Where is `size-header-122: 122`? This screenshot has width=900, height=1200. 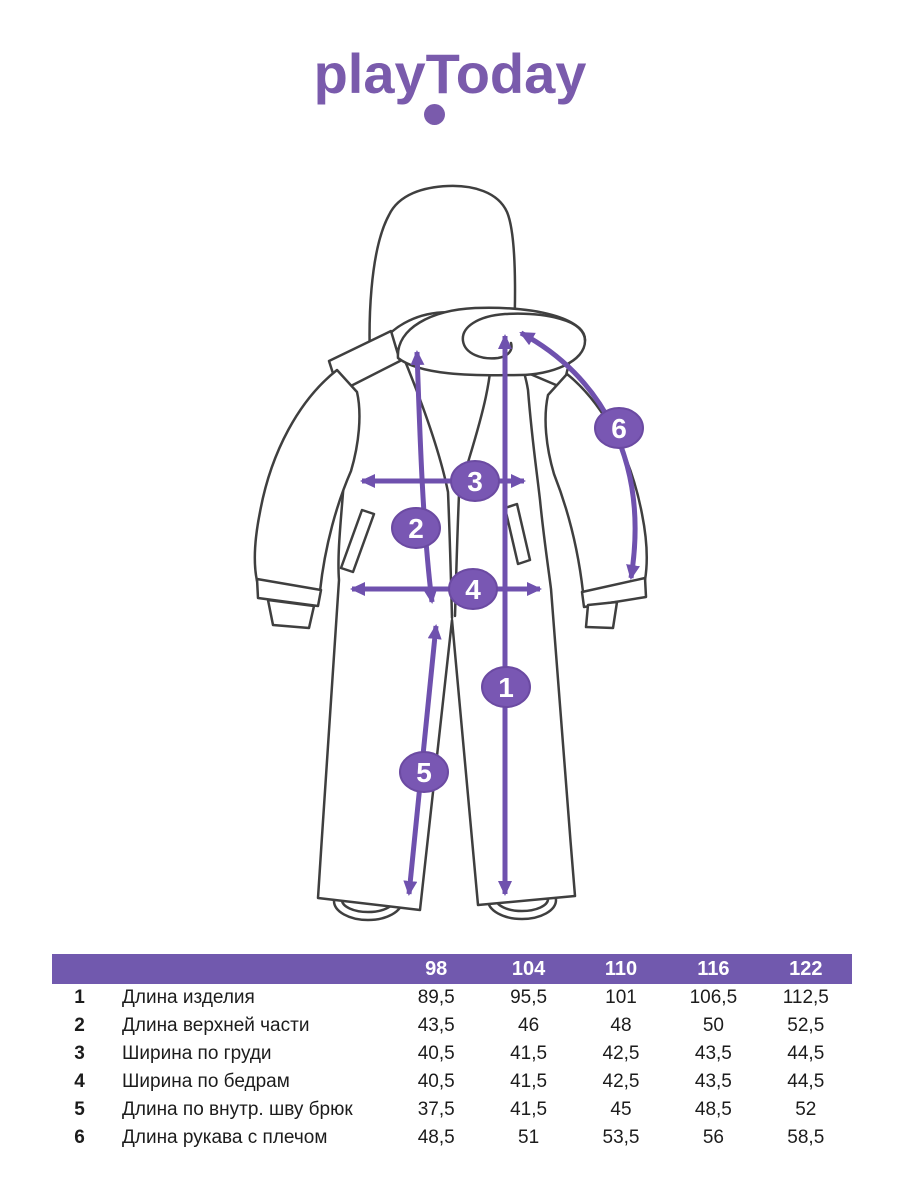
size-header-122: 122 is located at coordinates (806, 968).